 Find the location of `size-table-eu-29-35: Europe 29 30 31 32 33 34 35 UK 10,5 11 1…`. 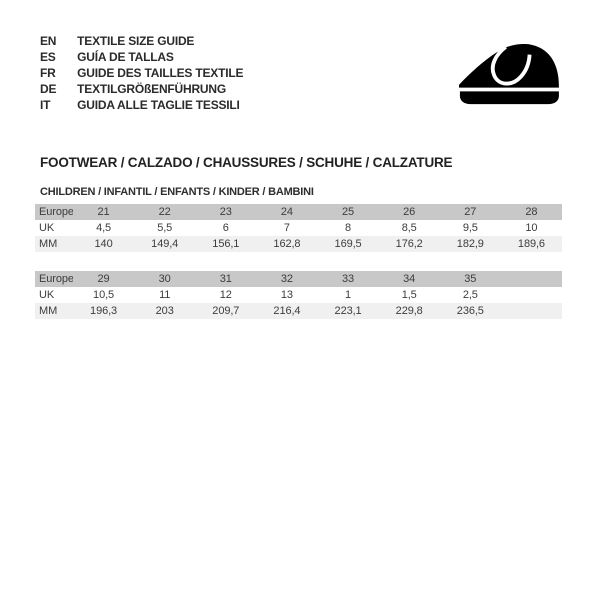

size-table-eu-29-35: Europe 29 30 31 32 33 34 35 UK 10,5 11 1… is located at coordinates (298, 295).